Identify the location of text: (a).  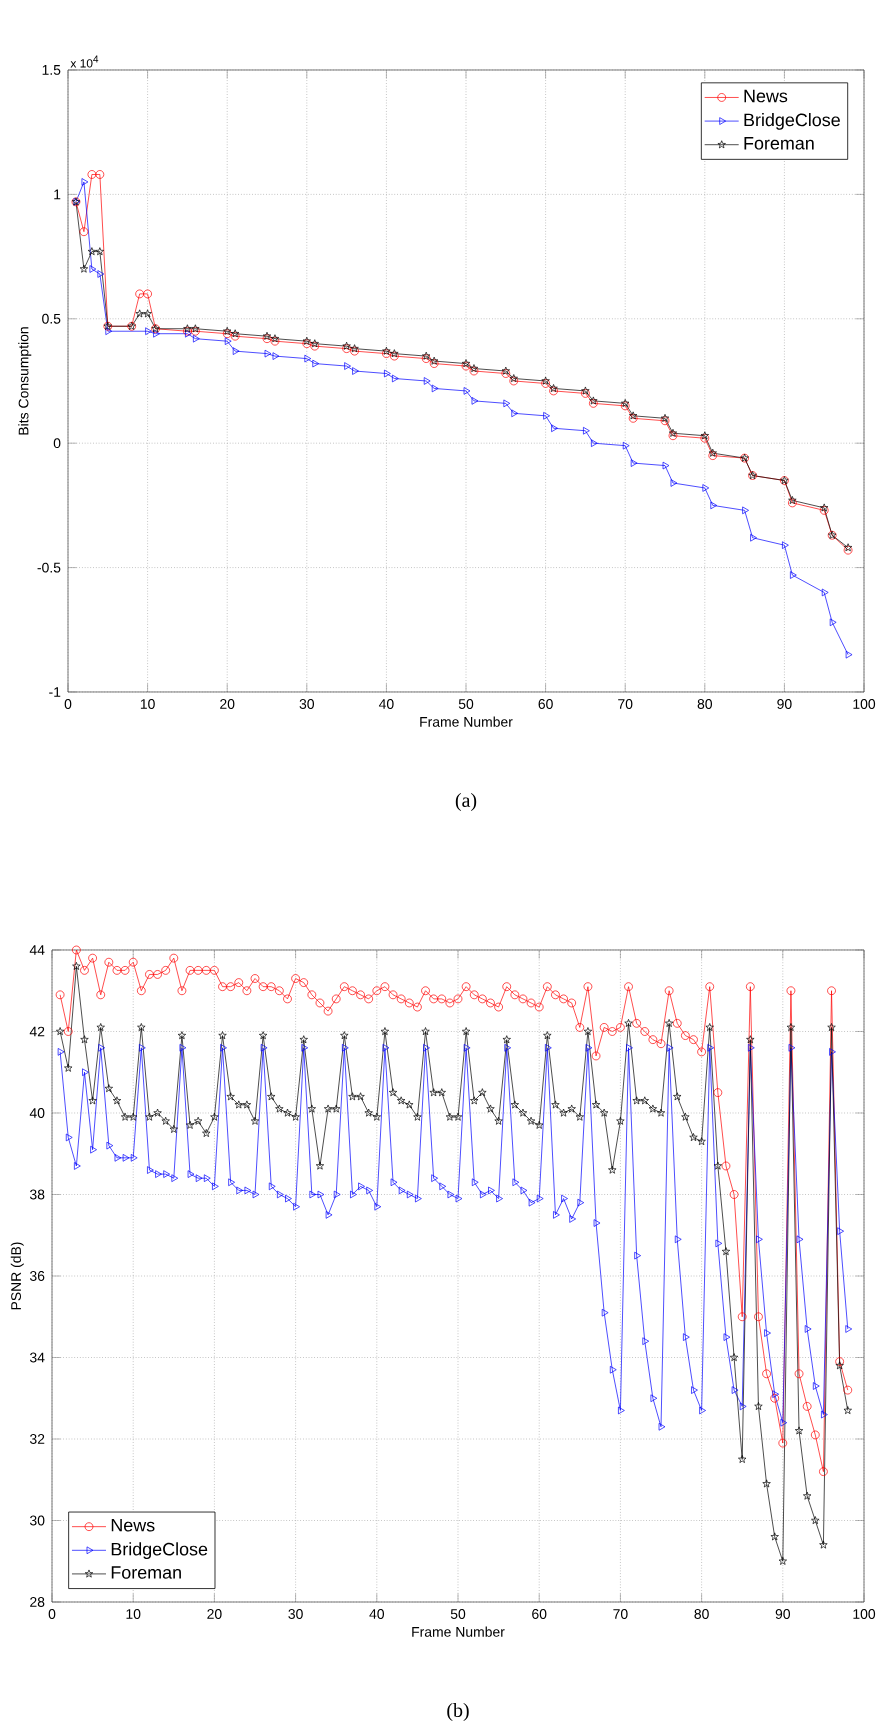
(466, 802).